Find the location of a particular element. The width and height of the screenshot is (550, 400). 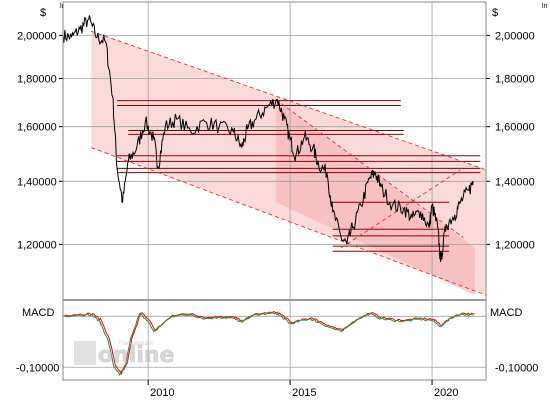

watermark-subtitle: Tradesignal® is located at coordinates (136, 343).